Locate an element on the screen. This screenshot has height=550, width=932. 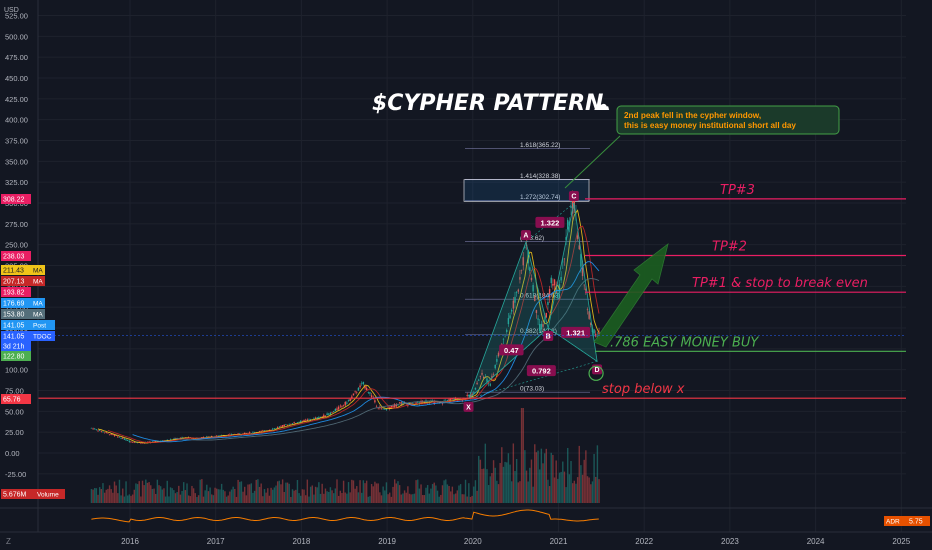
x-tick-label: 2021 is located at coordinates (559, 541).